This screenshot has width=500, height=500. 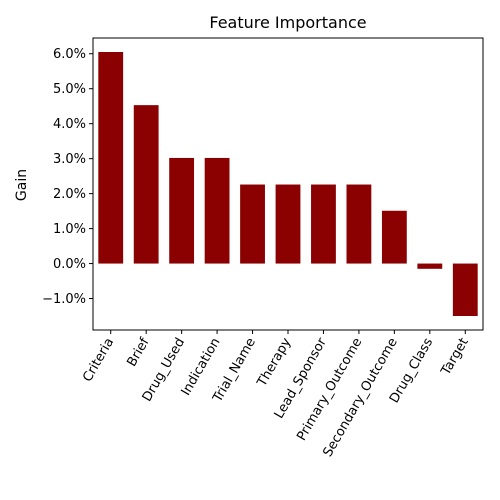 I want to click on bar-drug-used, so click(x=182, y=210).